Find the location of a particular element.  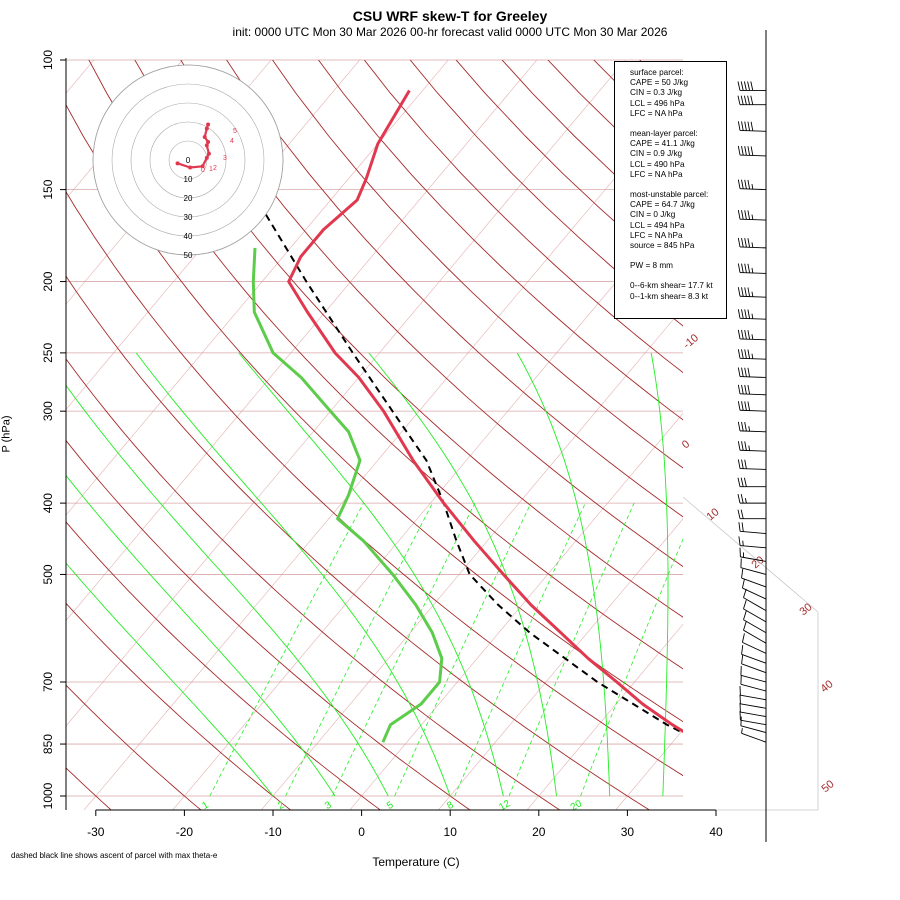

hodograph-ring-label: 30 is located at coordinates (188, 217).